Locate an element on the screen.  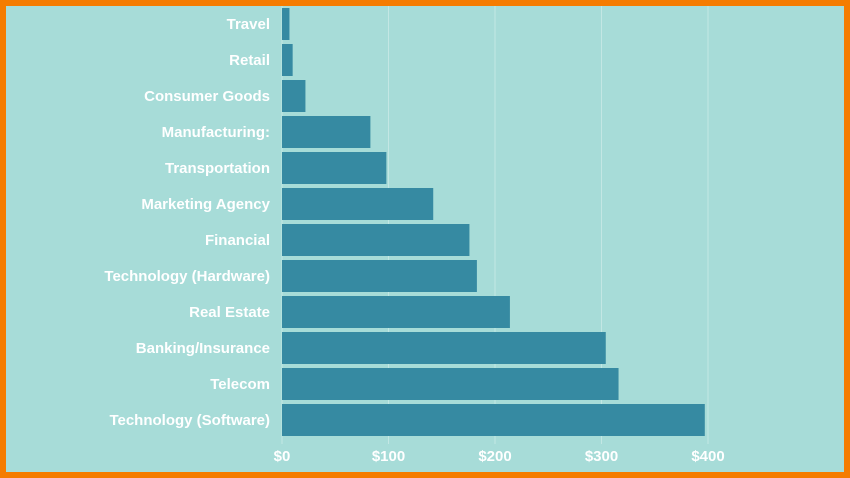
bar-telecom is located at coordinates (450, 384).